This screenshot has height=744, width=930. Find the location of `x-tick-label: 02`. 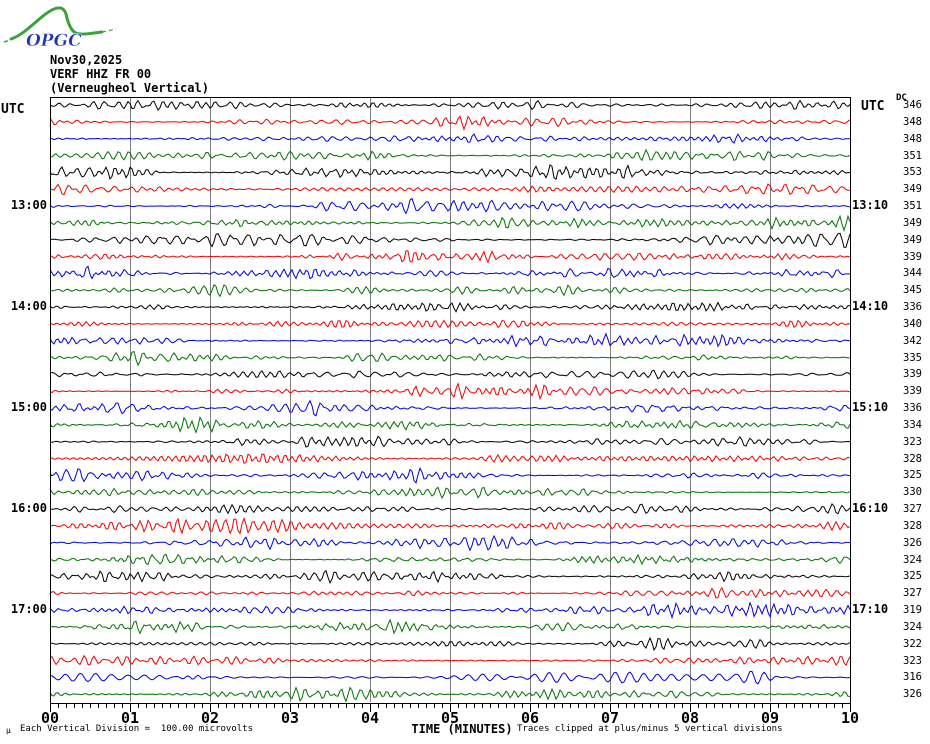

x-tick-label: 02 is located at coordinates (210, 718).